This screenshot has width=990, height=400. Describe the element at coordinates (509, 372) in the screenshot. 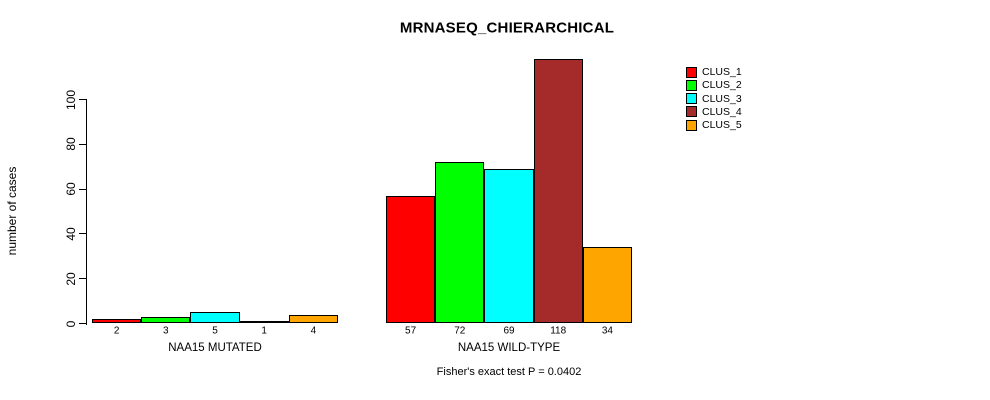

I see `fisher-test-annotation: Fisher's exact test P = 0.0402` at that location.